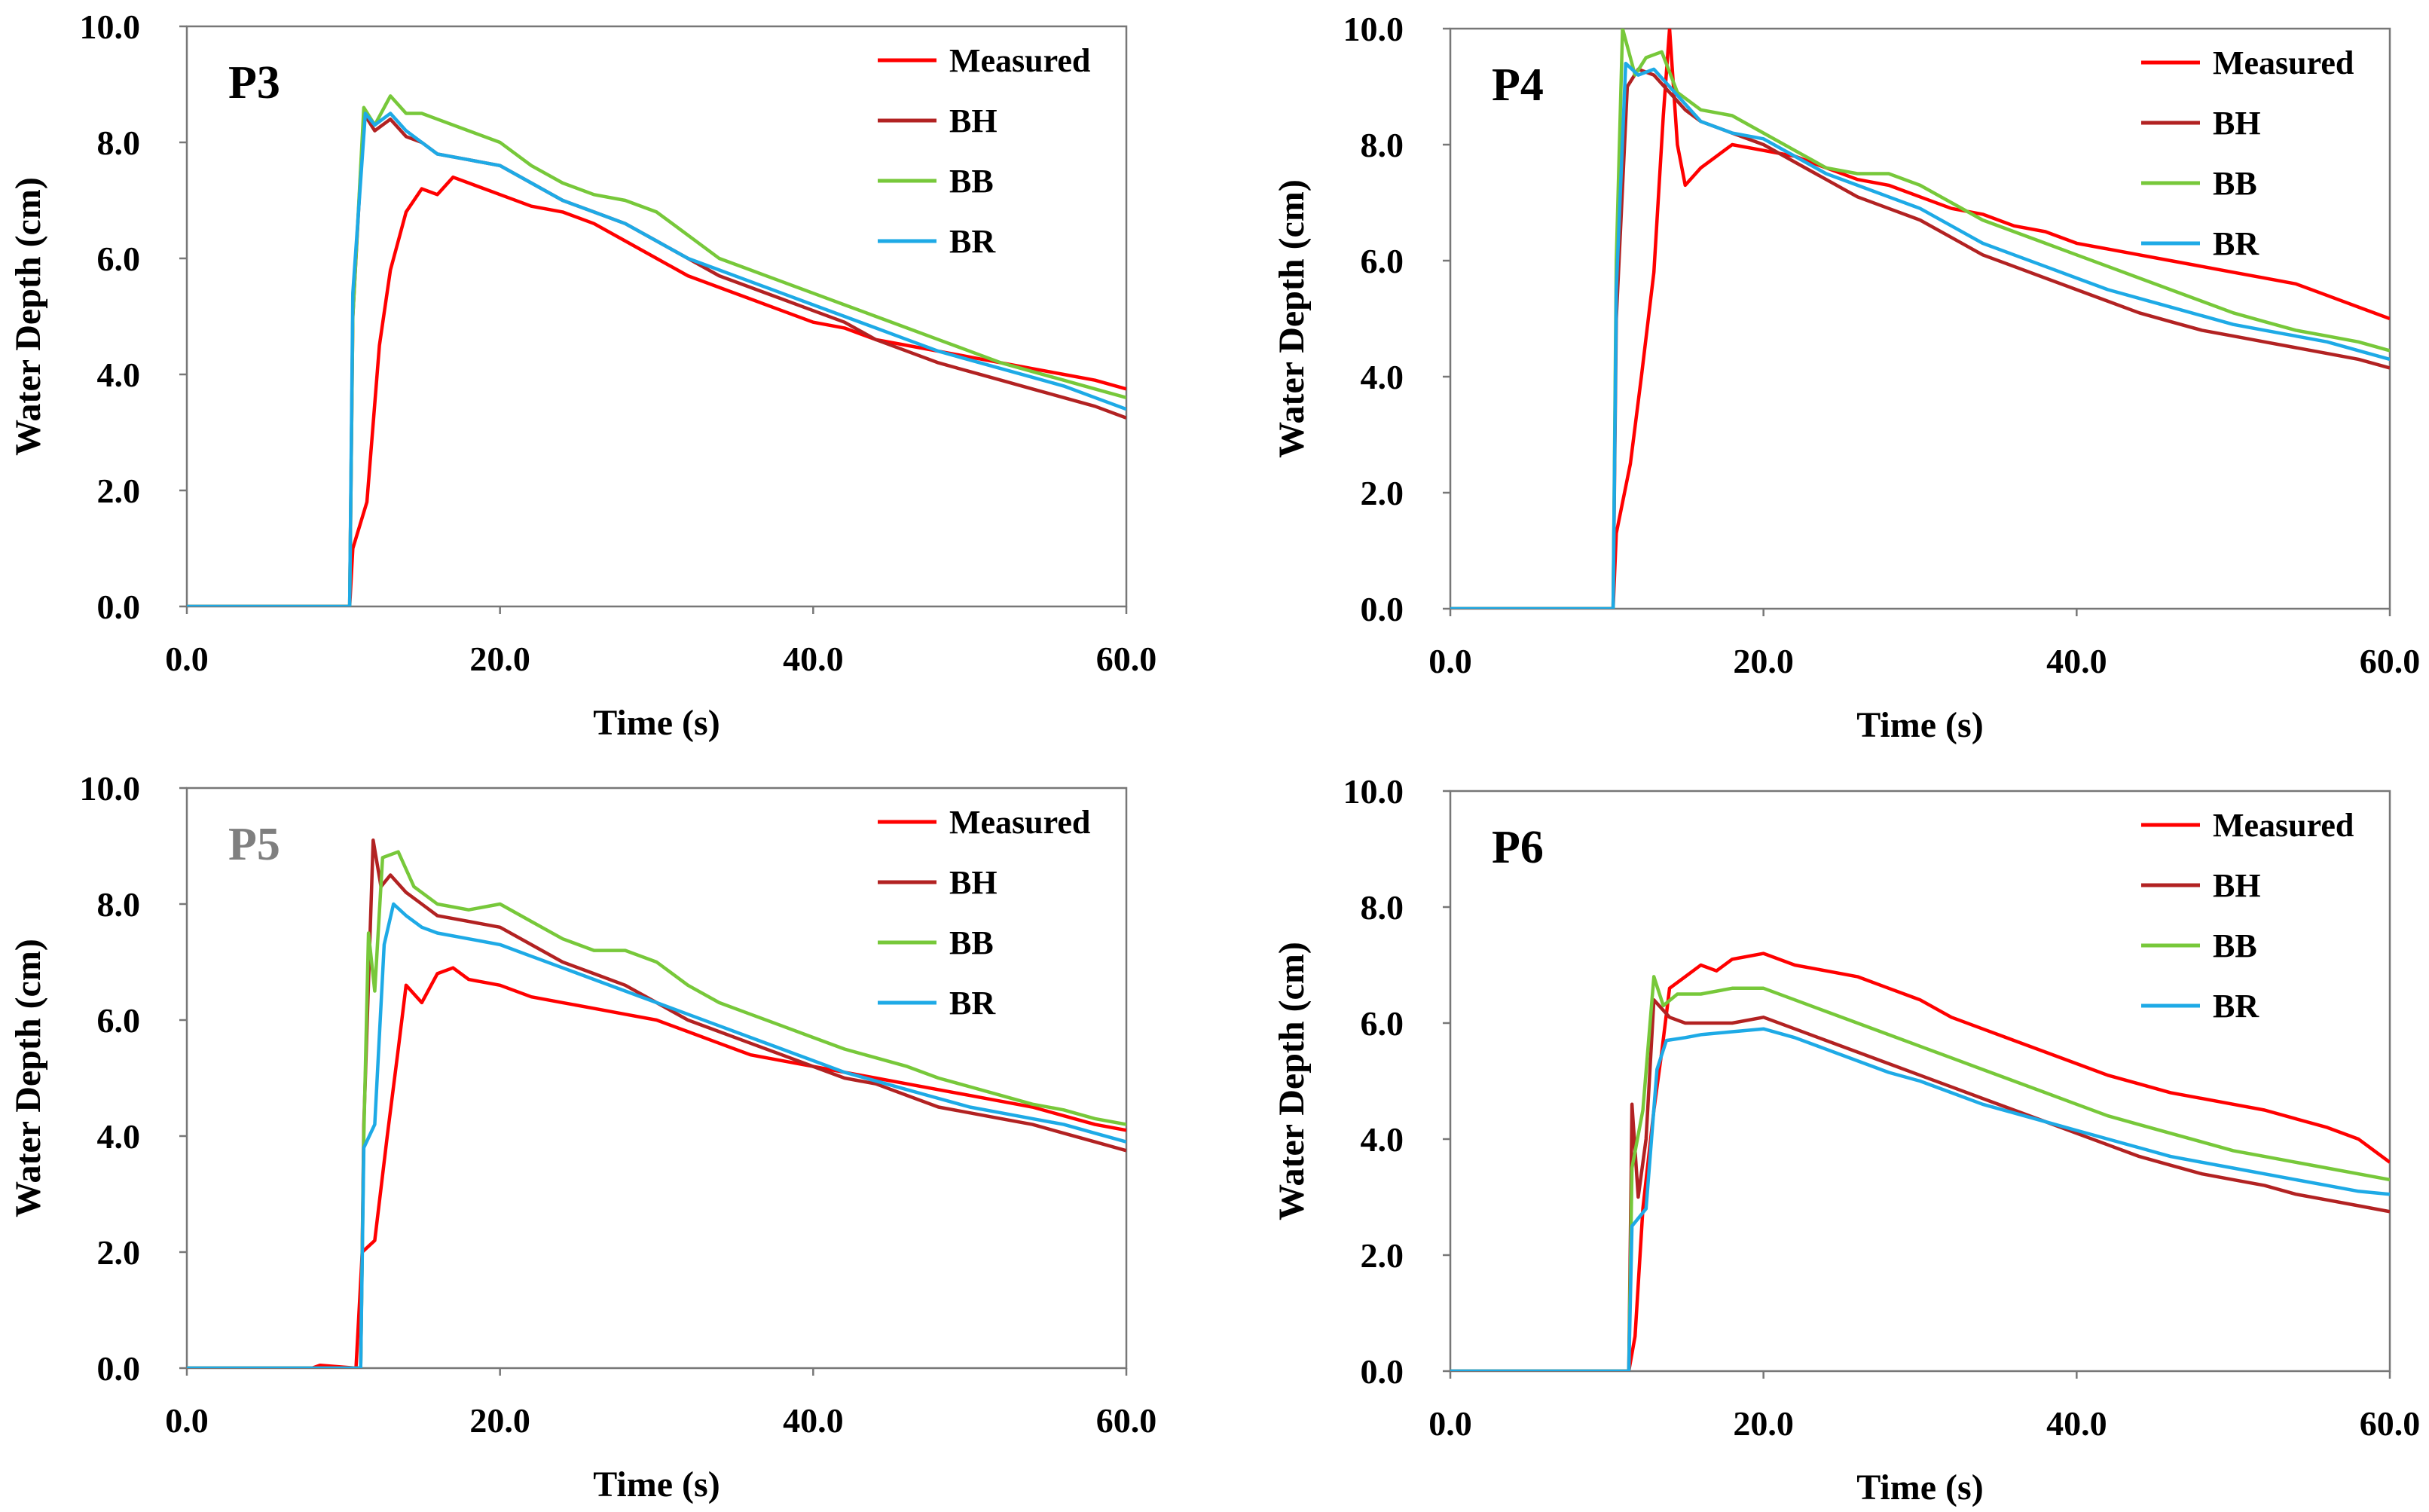 This screenshot has height=1512, width=2429. Describe the element at coordinates (1518, 847) in the screenshot. I see `panel-label: P6` at that location.